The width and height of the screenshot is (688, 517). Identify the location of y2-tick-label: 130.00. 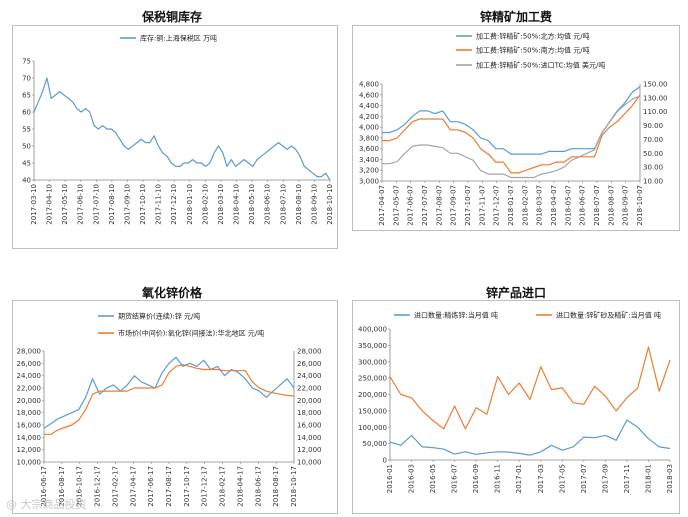
(655, 98).